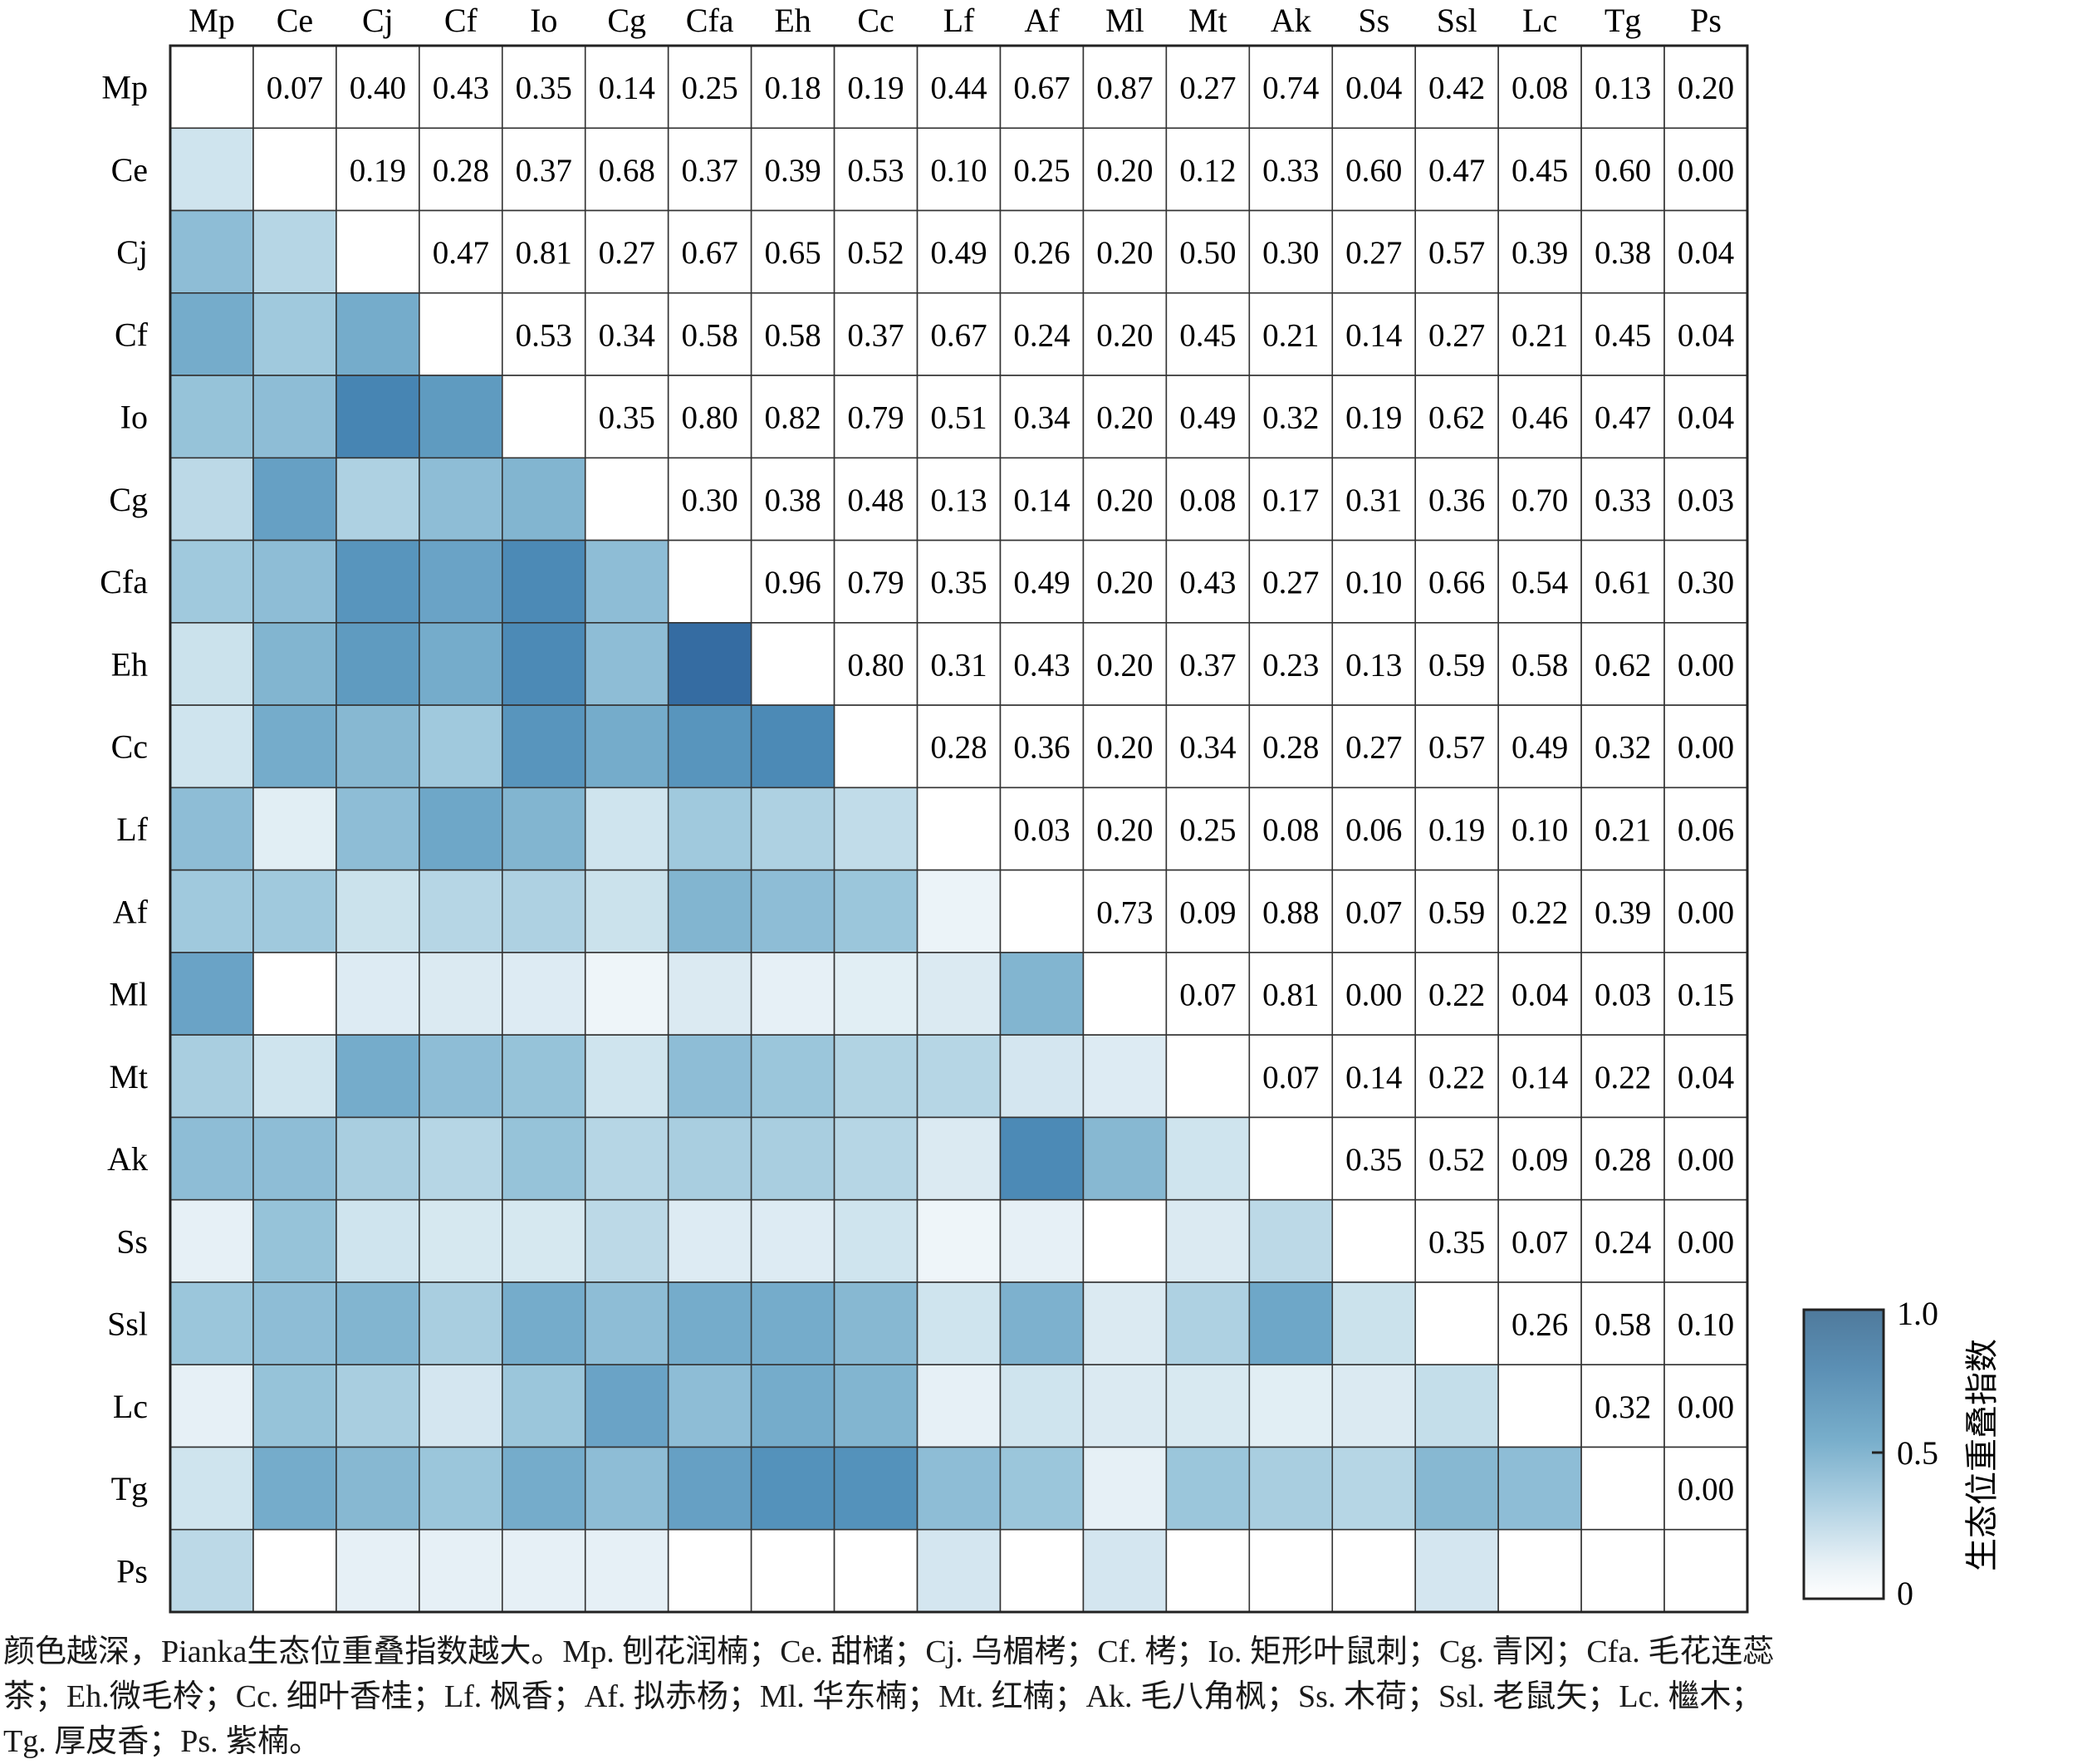 The image size is (2092, 1764). I want to click on value-label-Io-Ssl: 0.62, so click(1456, 418).